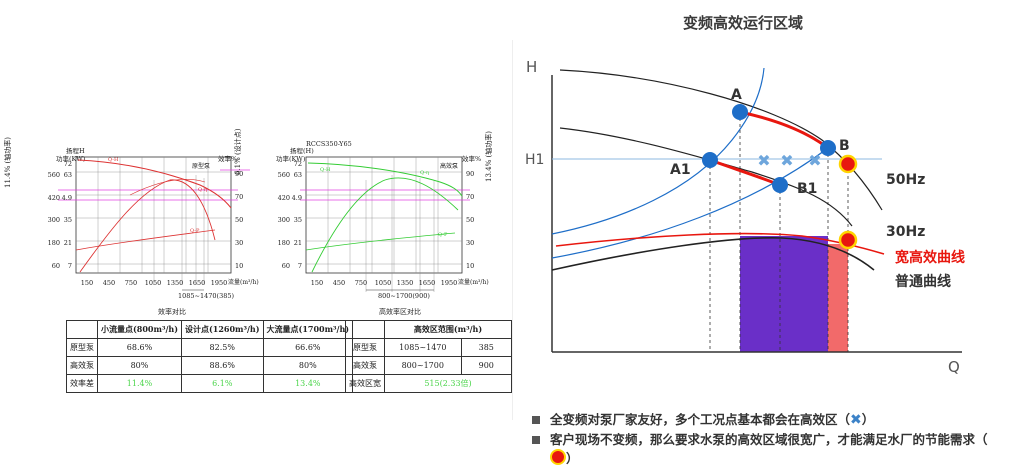  What do you see at coordinates (779, 232) in the screenshot?
I see `guide-verticals` at bounding box center [779, 232].